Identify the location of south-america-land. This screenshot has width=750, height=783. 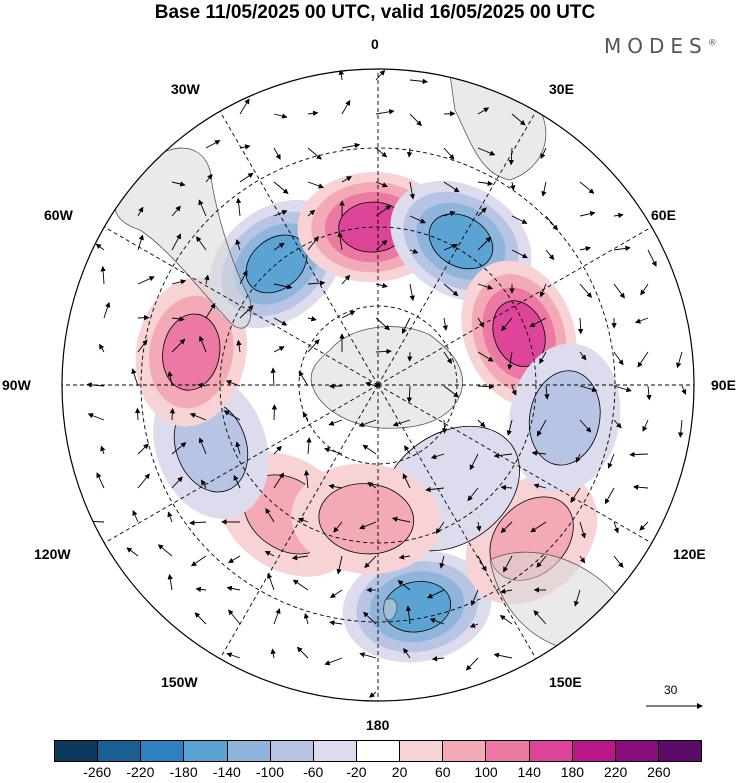
(183, 238).